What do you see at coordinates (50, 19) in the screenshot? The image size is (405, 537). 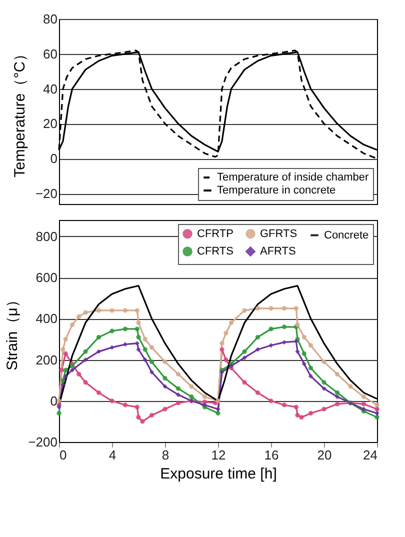 I see `y-tick-label: 80` at bounding box center [50, 19].